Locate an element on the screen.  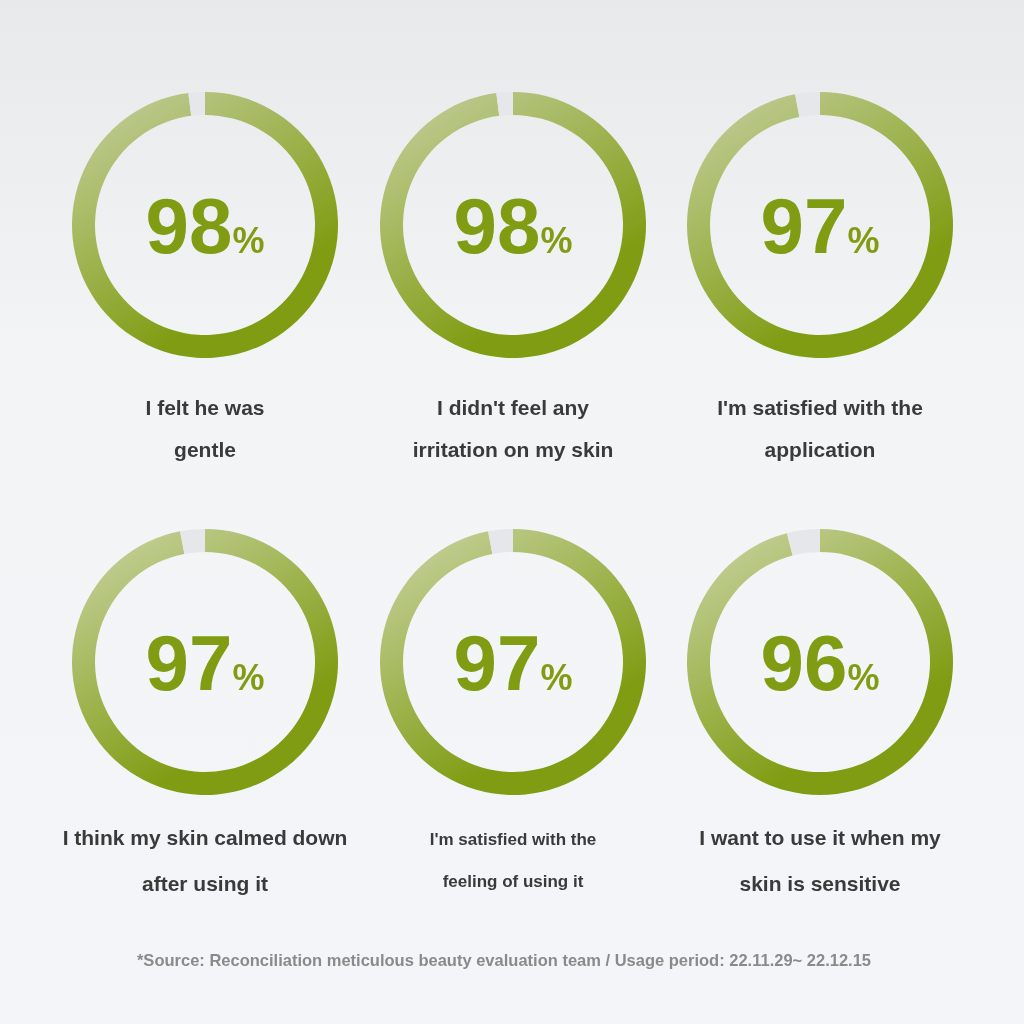
text: I felt he was gentle is located at coordinates (205, 428).